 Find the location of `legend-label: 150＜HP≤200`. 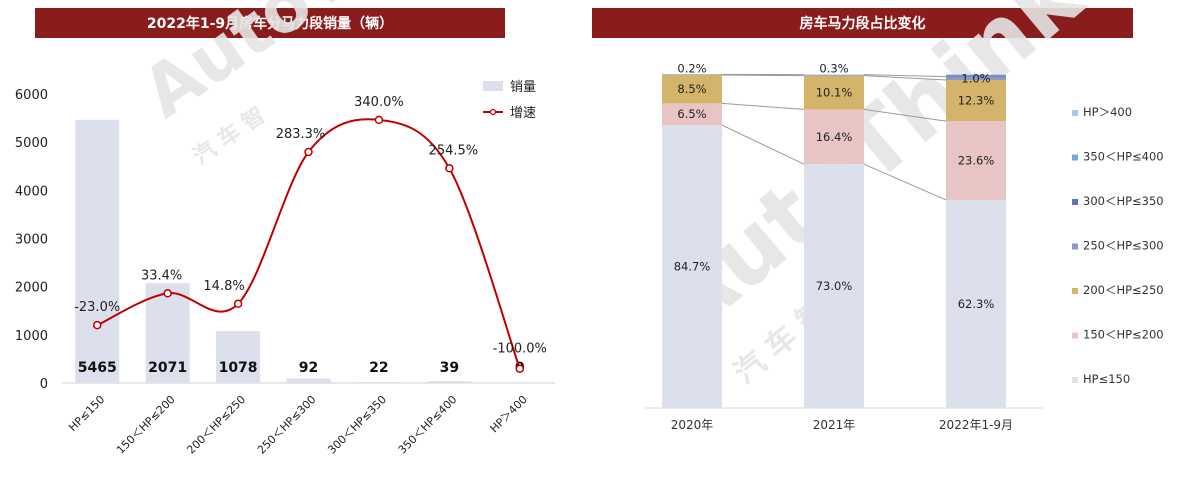

legend-label: 150＜HP≤200 is located at coordinates (1123, 335).